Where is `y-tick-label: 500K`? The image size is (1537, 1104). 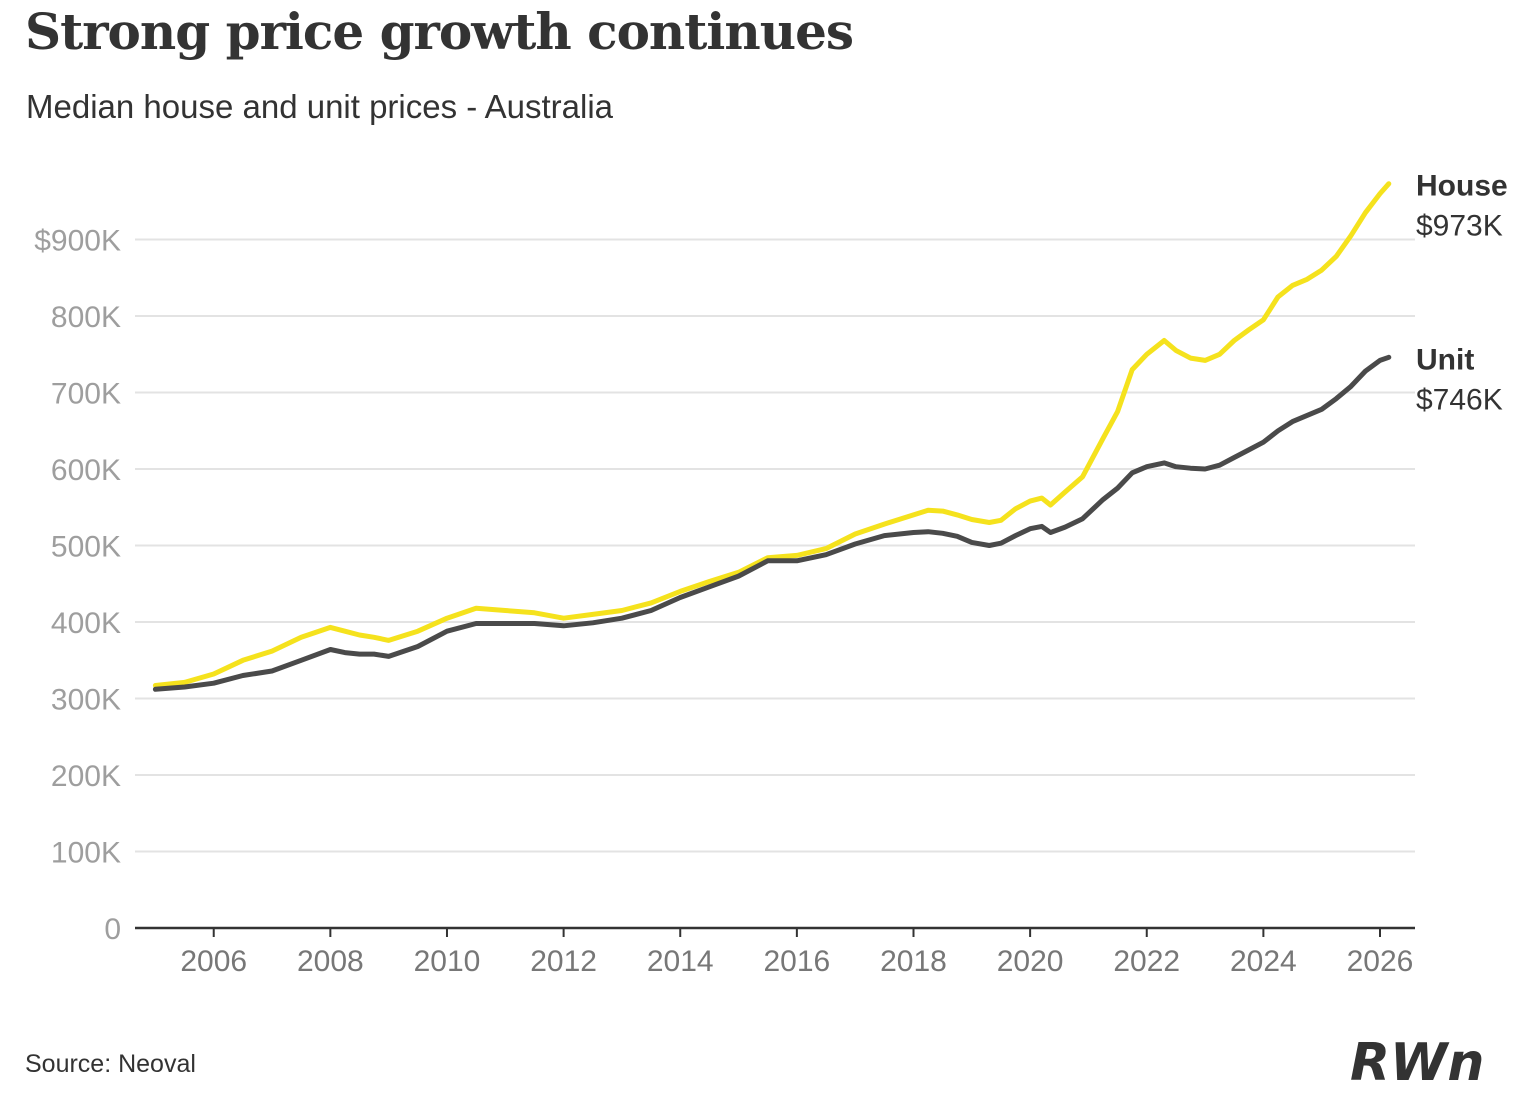
y-tick-label: 500K is located at coordinates (86, 547).